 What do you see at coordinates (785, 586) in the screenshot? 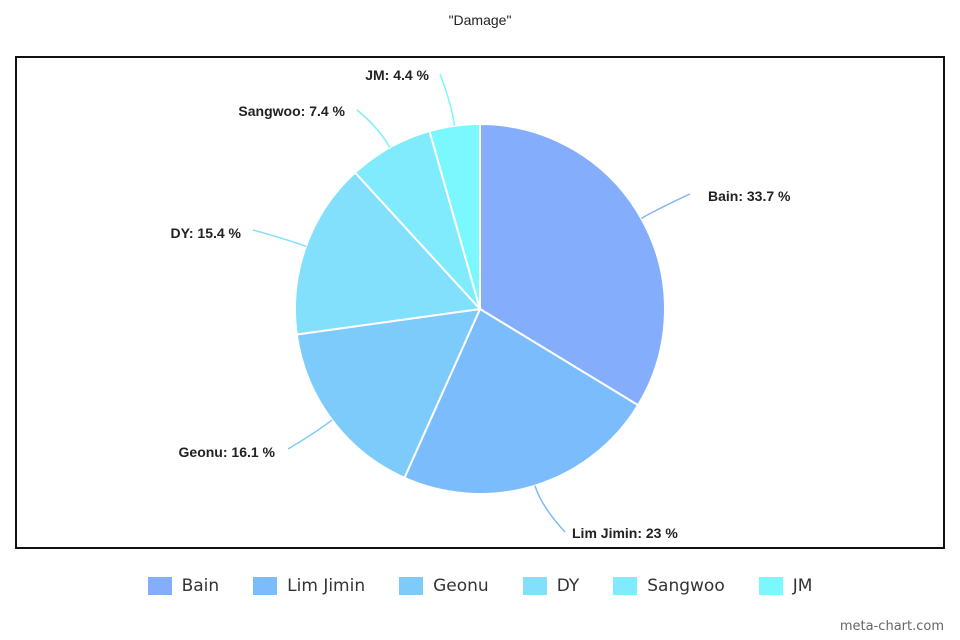
I see `legend-item-jm: JM` at bounding box center [785, 586].